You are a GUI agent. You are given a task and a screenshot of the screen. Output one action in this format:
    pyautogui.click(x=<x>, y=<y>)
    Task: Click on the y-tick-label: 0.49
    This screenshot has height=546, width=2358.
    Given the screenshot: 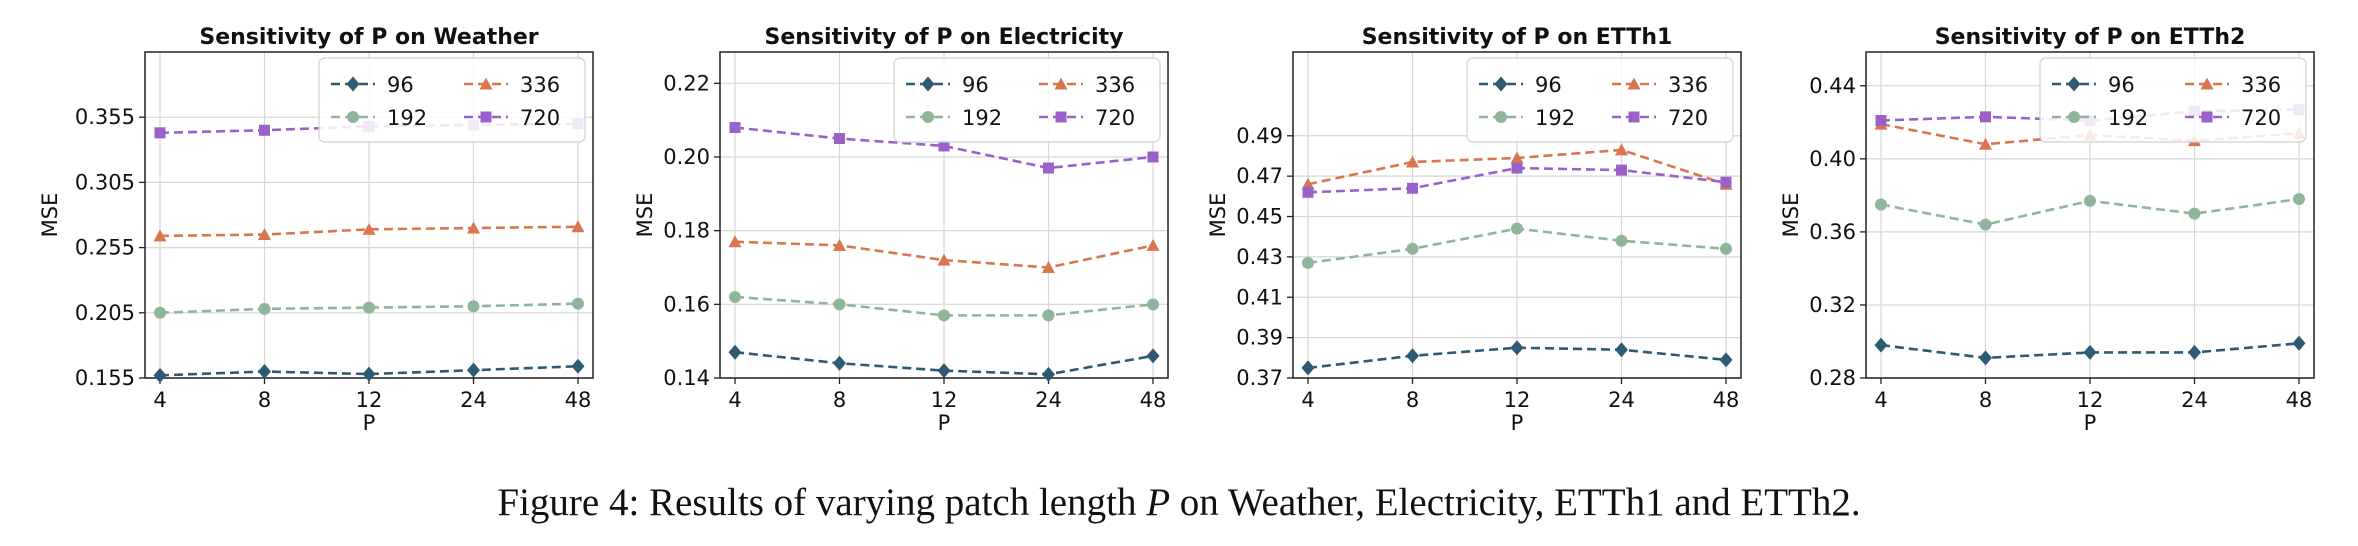 What is the action you would take?
    pyautogui.click(x=1259, y=136)
    